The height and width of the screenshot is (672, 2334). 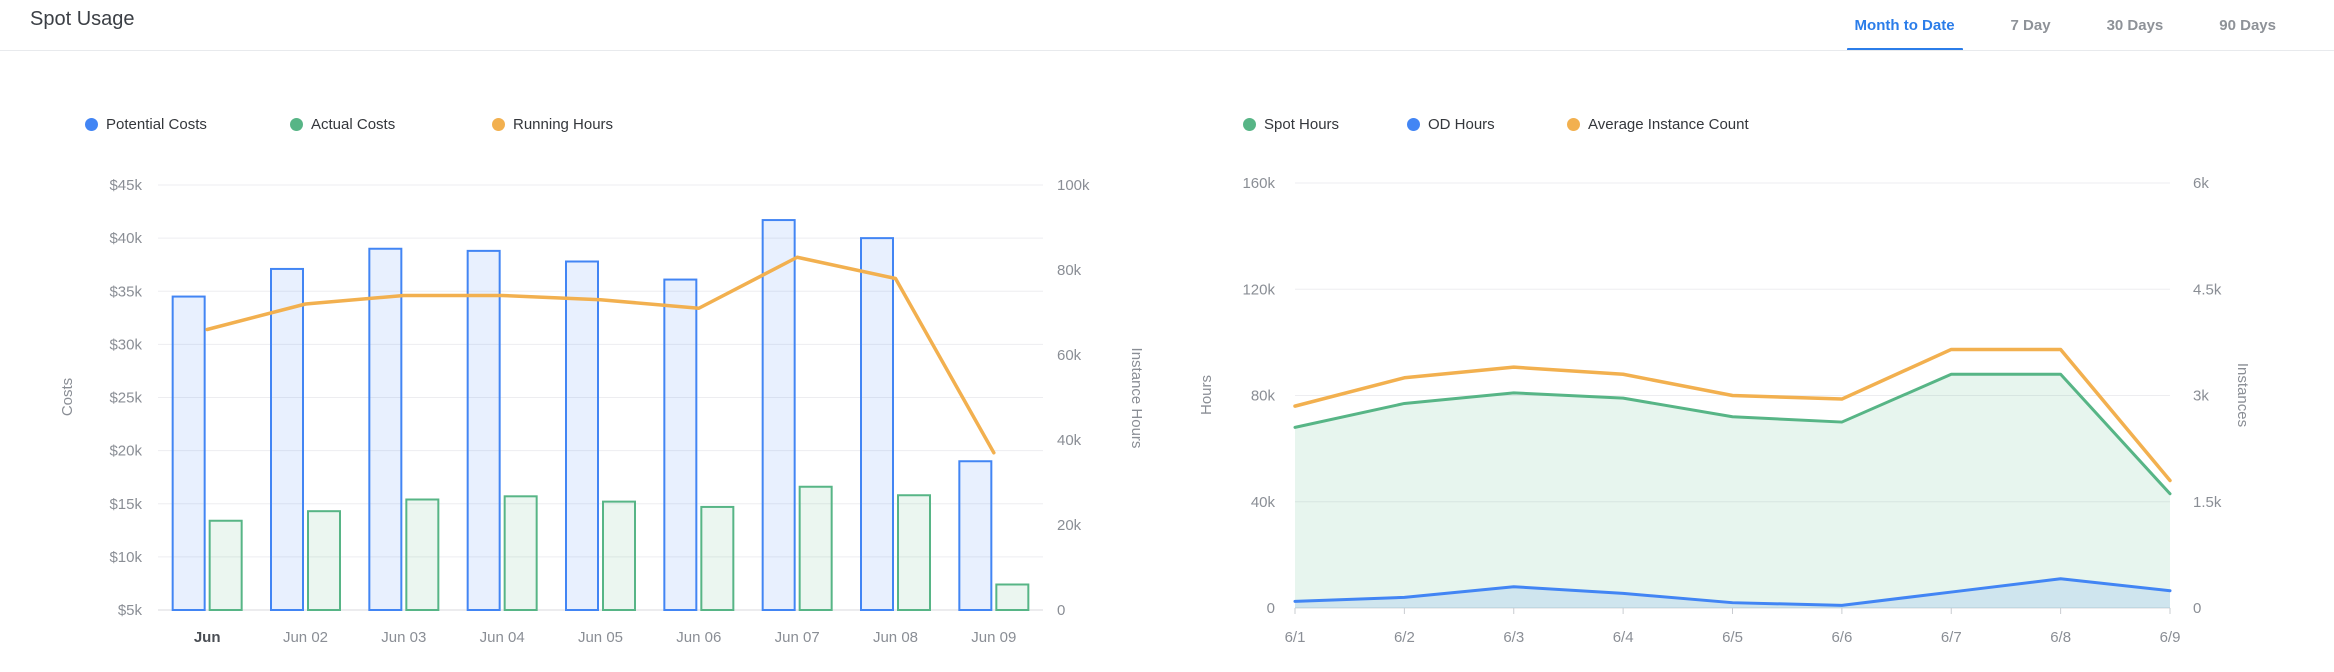 I want to click on right-axis-tick-label: 40k, so click(x=1069, y=440).